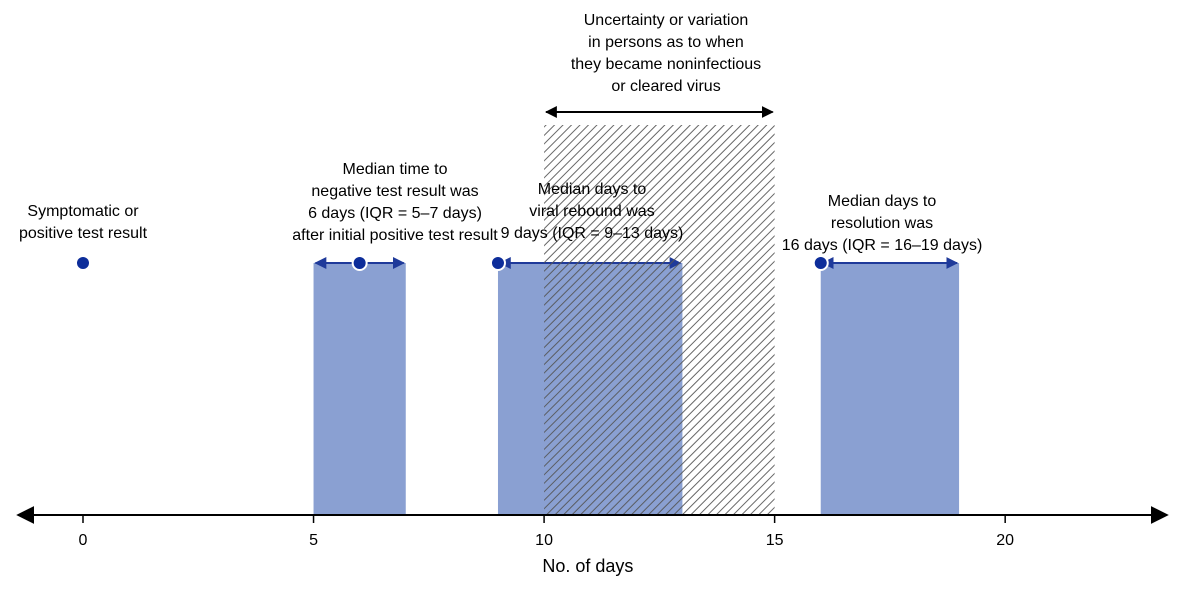 This screenshot has height=591, width=1185. I want to click on uncertainty-label-line: they became noninfectious, so click(666, 64).